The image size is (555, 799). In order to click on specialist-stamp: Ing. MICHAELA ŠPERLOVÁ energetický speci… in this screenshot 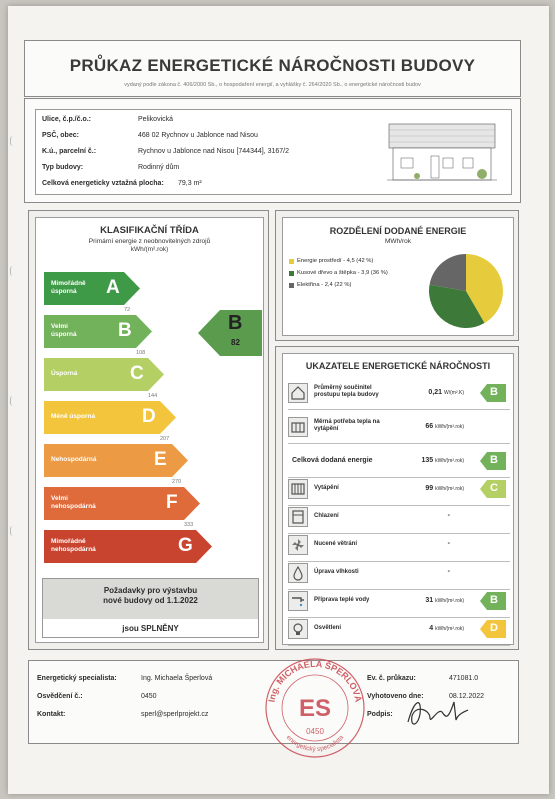, I will do `click(315, 708)`.